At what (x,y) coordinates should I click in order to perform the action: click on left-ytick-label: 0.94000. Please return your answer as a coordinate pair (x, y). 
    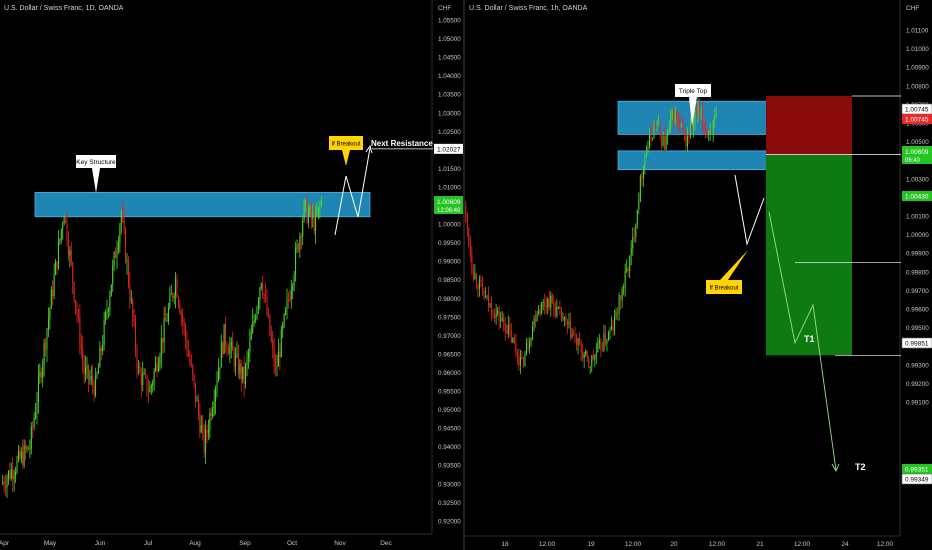
    Looking at the image, I should click on (449, 447).